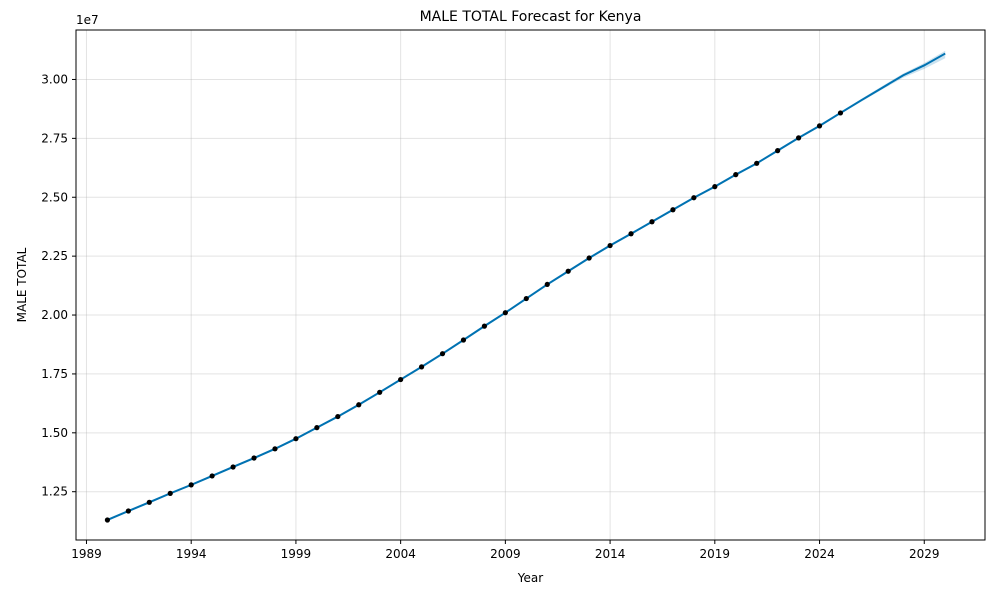  What do you see at coordinates (54, 79) in the screenshot?
I see `y-tick-label: 3.00` at bounding box center [54, 79].